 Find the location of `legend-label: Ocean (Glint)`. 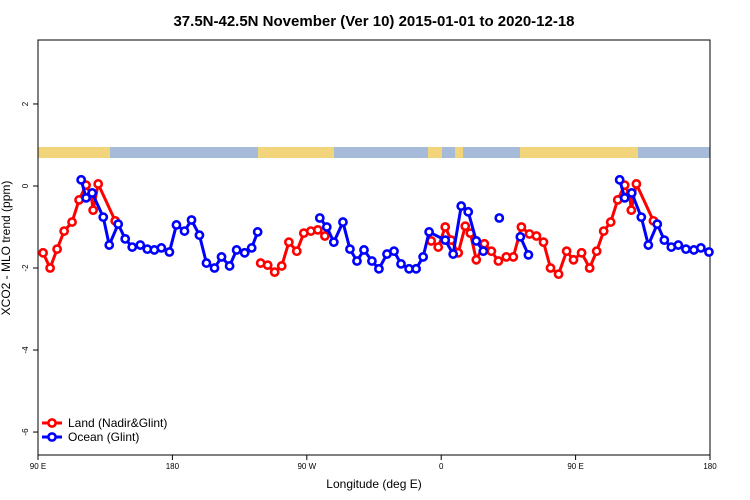

legend-label: Ocean (Glint) is located at coordinates (103, 437).